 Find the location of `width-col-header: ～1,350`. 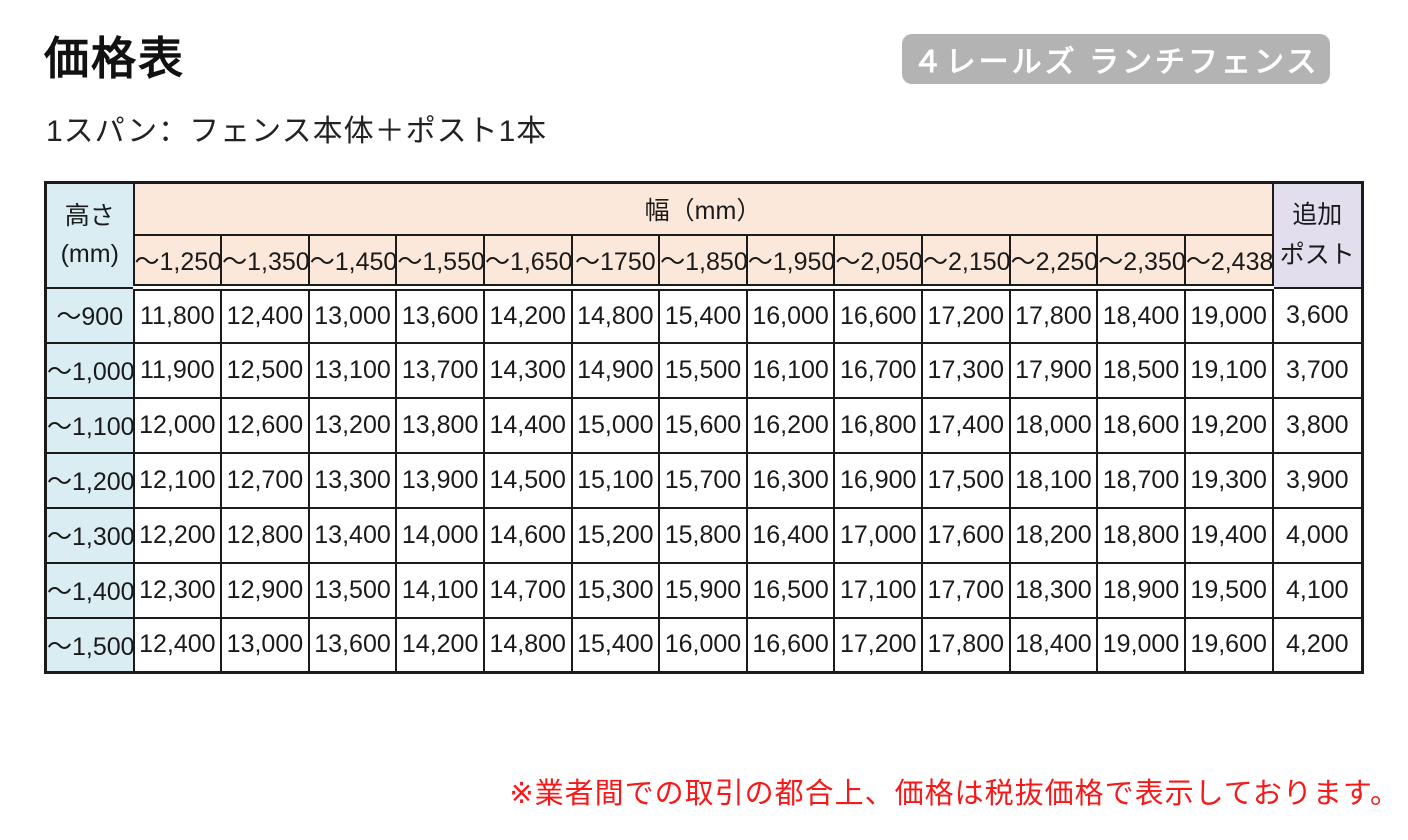

width-col-header: ～1,350 is located at coordinates (265, 262).